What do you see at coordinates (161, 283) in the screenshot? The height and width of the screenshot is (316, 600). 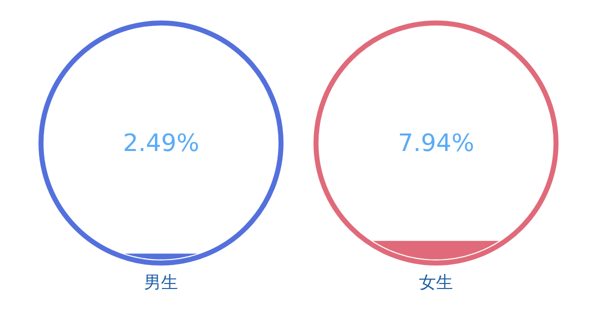 I see `category-label: 男生` at bounding box center [161, 283].